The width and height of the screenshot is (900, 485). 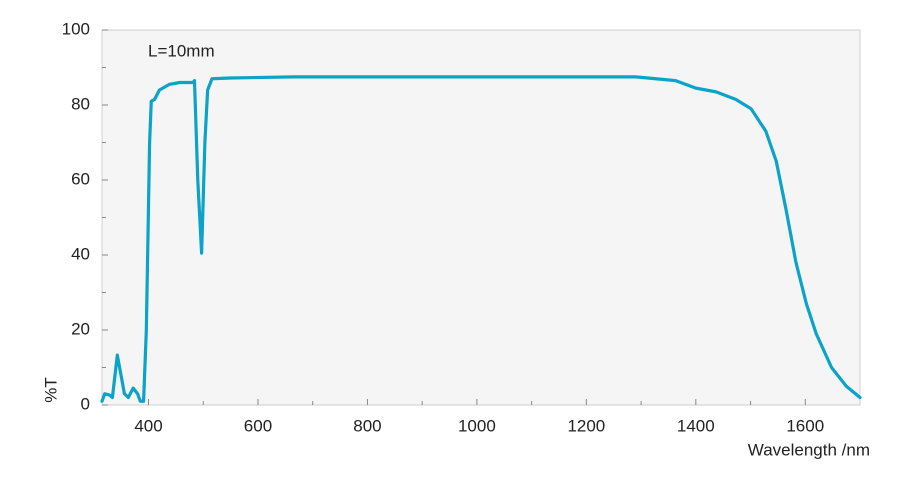 What do you see at coordinates (258, 425) in the screenshot?
I see `x-tick-label: 600` at bounding box center [258, 425].